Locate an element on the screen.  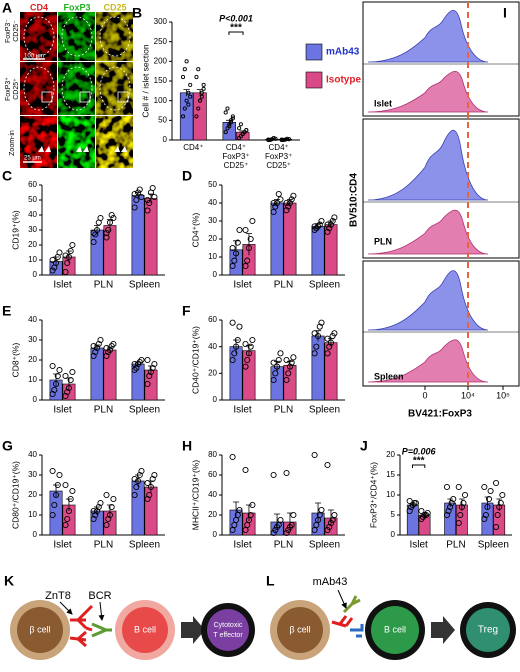
y-tick-label: 10 is located at coordinates (32, 379).